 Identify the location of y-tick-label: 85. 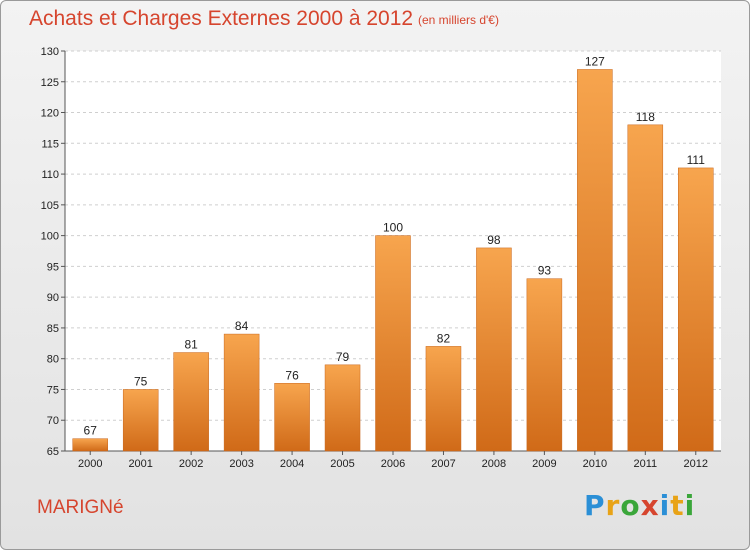
(53, 329).